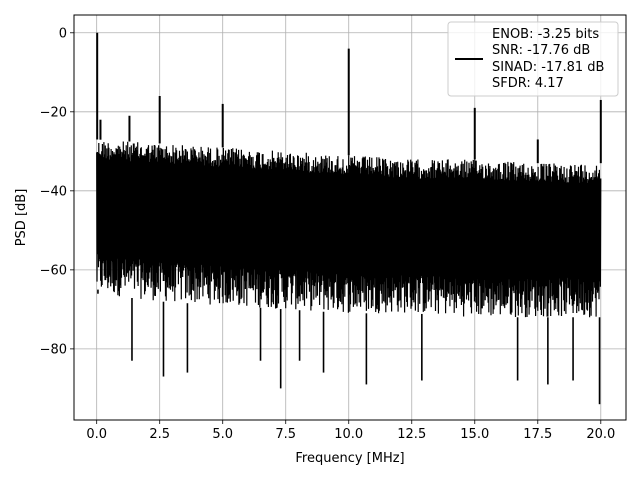  What do you see at coordinates (222, 434) in the screenshot?
I see `x-tick-label: 5.0` at bounding box center [222, 434].